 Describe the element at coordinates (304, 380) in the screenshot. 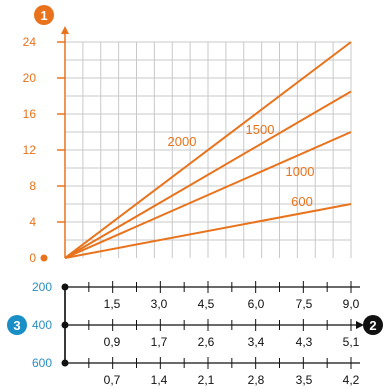

I see `scale-tick-label: 3,5` at that location.